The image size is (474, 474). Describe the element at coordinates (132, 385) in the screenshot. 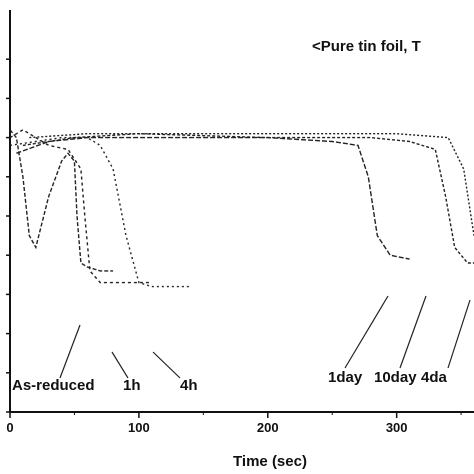

I see `series-label: 1h` at that location.